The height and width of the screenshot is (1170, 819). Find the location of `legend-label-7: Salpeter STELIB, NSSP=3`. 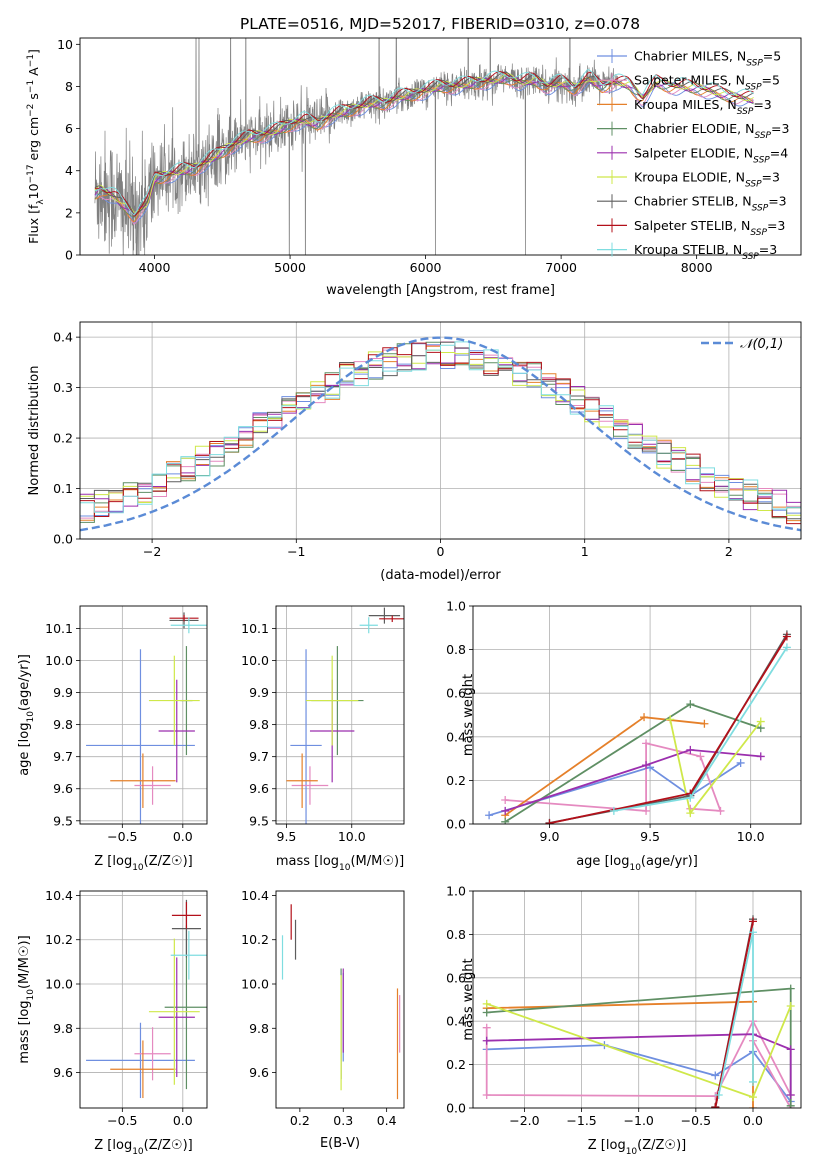

legend-label-7: Salpeter STELIB, NSSP=3 is located at coordinates (709, 228).